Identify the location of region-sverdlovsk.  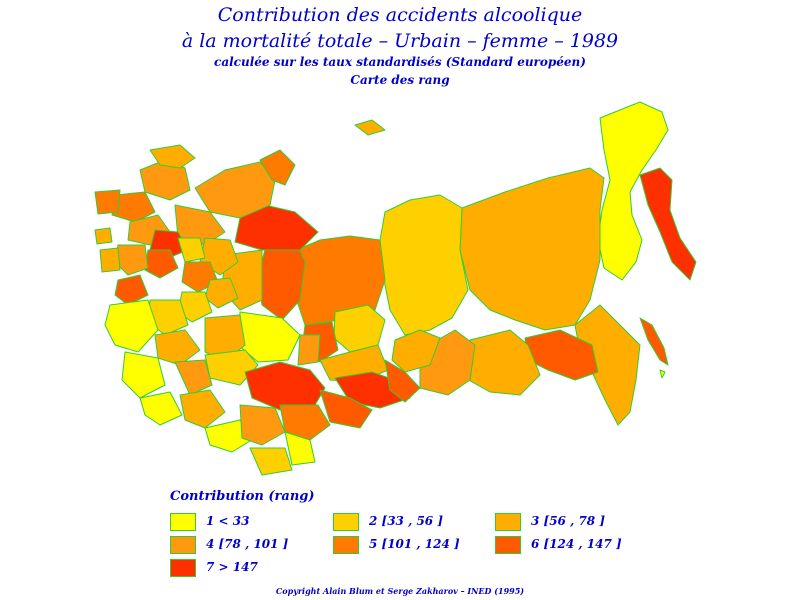
(281, 280).